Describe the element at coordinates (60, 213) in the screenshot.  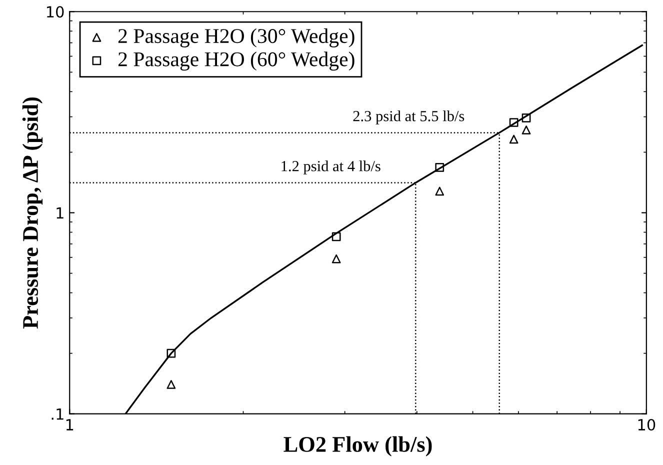
I see `y-tick-label: 1` at that location.